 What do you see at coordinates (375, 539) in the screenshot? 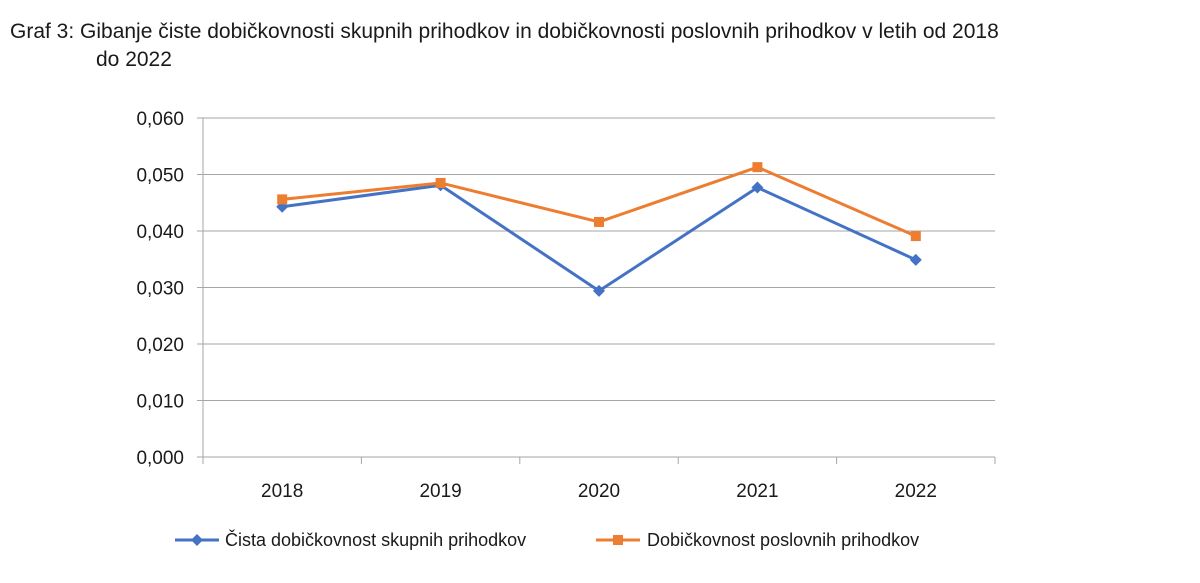
I see `legend-label: Čista dobičkovnost skupnih prihodkov` at bounding box center [375, 539].